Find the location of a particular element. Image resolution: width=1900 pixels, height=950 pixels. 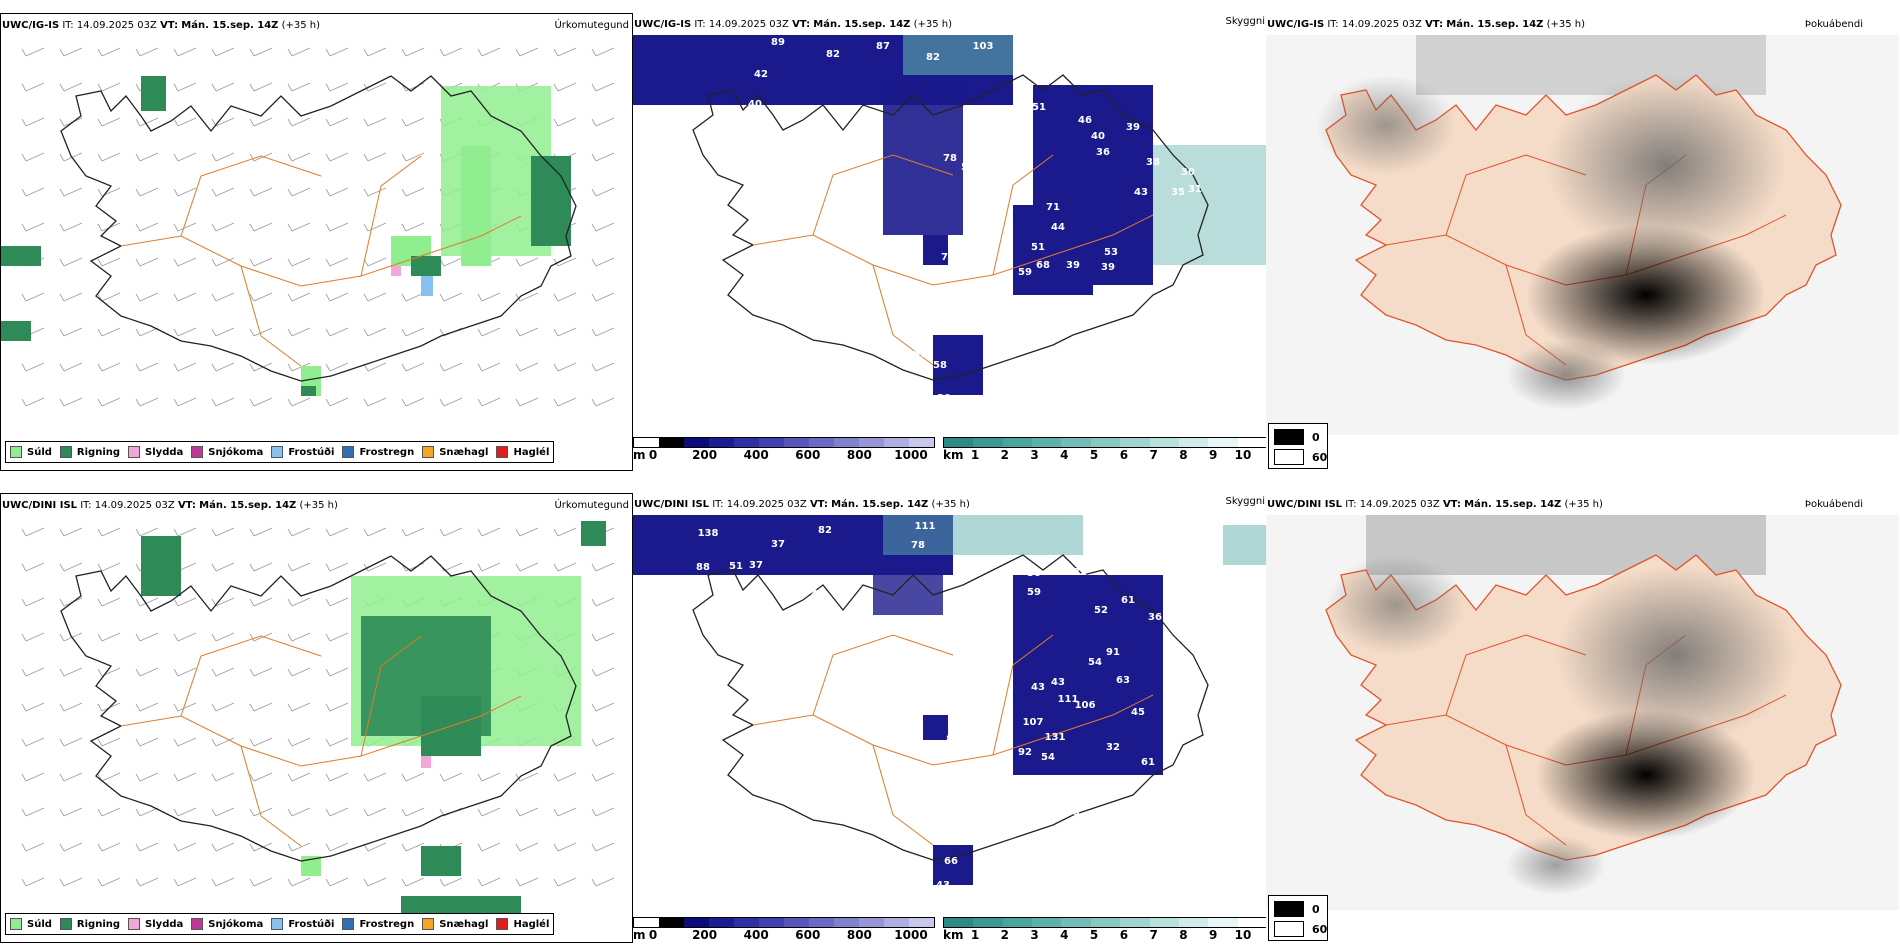

colorbar-tick: 400 is located at coordinates (756, 935).